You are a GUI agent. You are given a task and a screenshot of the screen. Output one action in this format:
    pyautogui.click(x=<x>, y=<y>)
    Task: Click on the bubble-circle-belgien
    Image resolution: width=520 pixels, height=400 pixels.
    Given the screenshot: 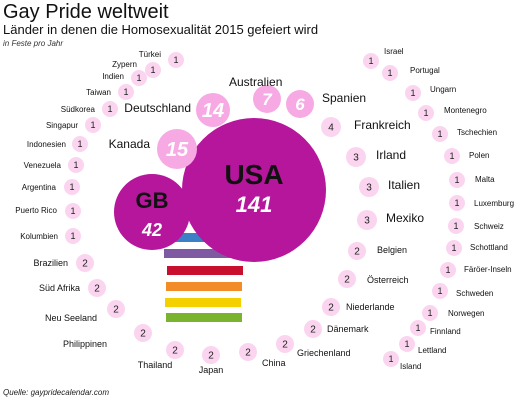 What is the action you would take?
    pyautogui.click(x=357, y=251)
    